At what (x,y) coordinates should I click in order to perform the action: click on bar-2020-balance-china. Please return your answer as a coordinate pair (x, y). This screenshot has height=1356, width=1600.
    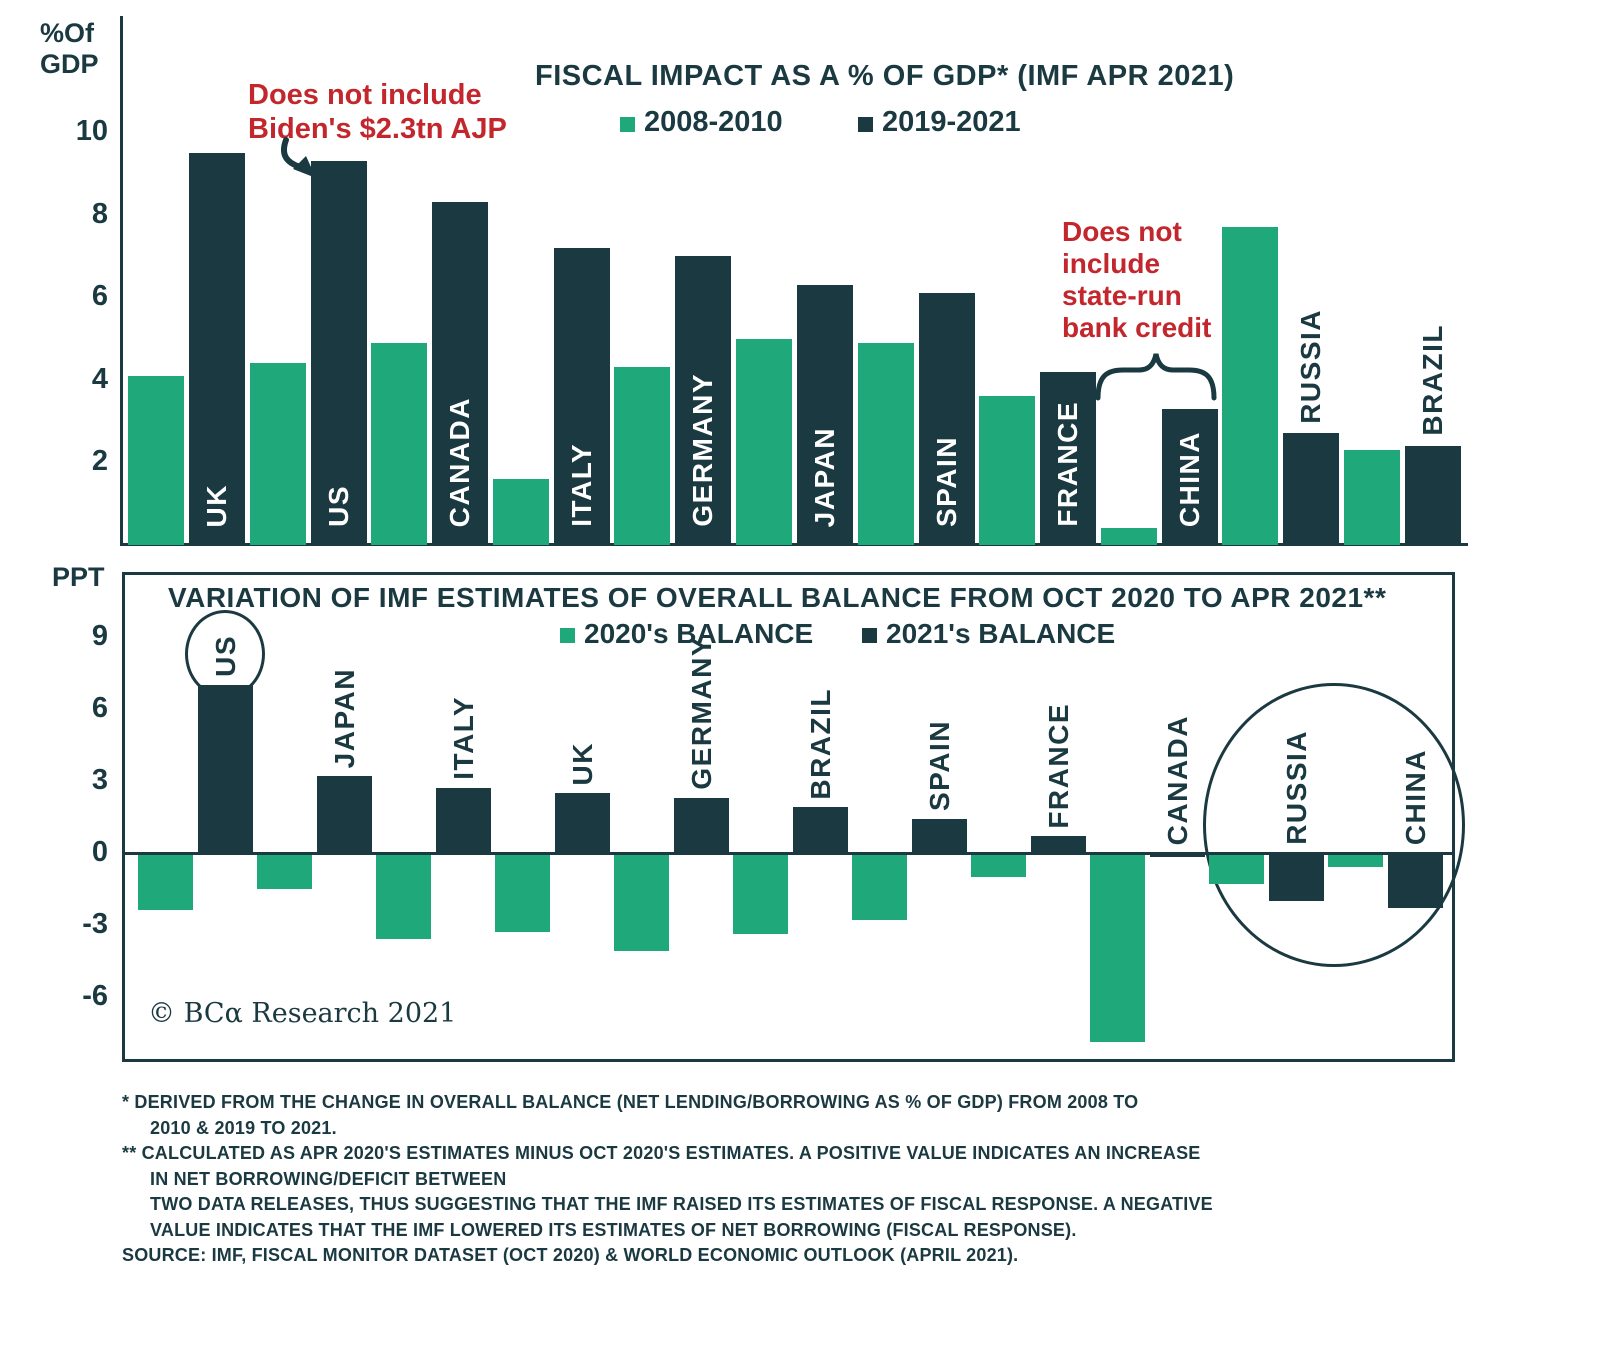
    Looking at the image, I should click on (1355, 861).